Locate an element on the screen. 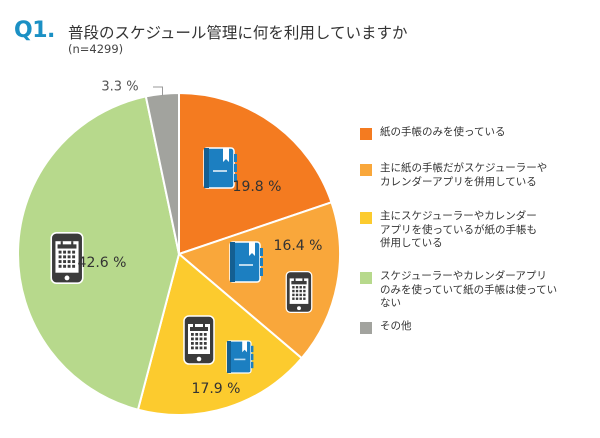  data-label: 42.6 % is located at coordinates (102, 263).